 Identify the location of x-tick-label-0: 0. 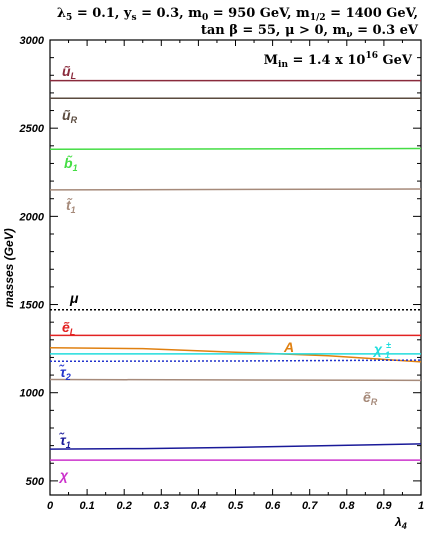
(50, 506).